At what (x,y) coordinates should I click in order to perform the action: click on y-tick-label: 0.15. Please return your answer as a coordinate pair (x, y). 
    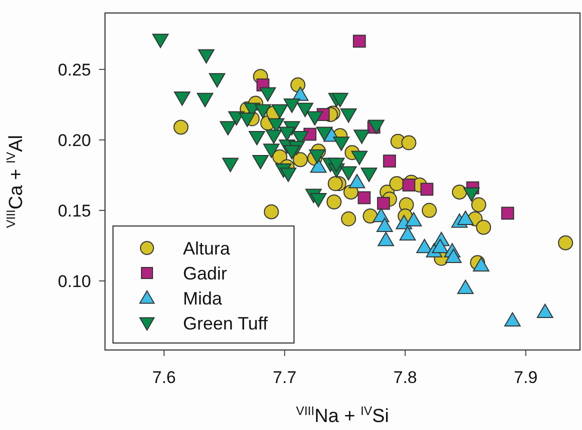
    Looking at the image, I should click on (74, 210).